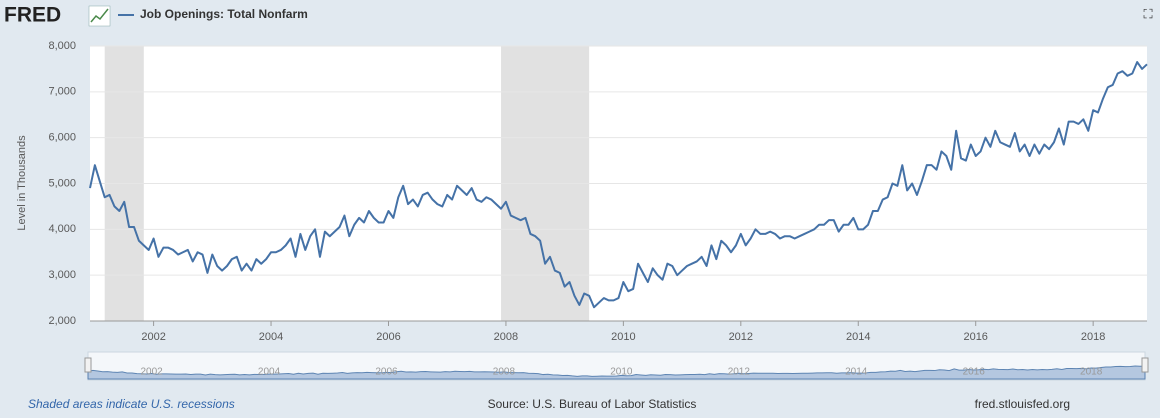 This screenshot has width=1160, height=418. What do you see at coordinates (621, 372) in the screenshot?
I see `navigator-tick-label: 2010` at bounding box center [621, 372].